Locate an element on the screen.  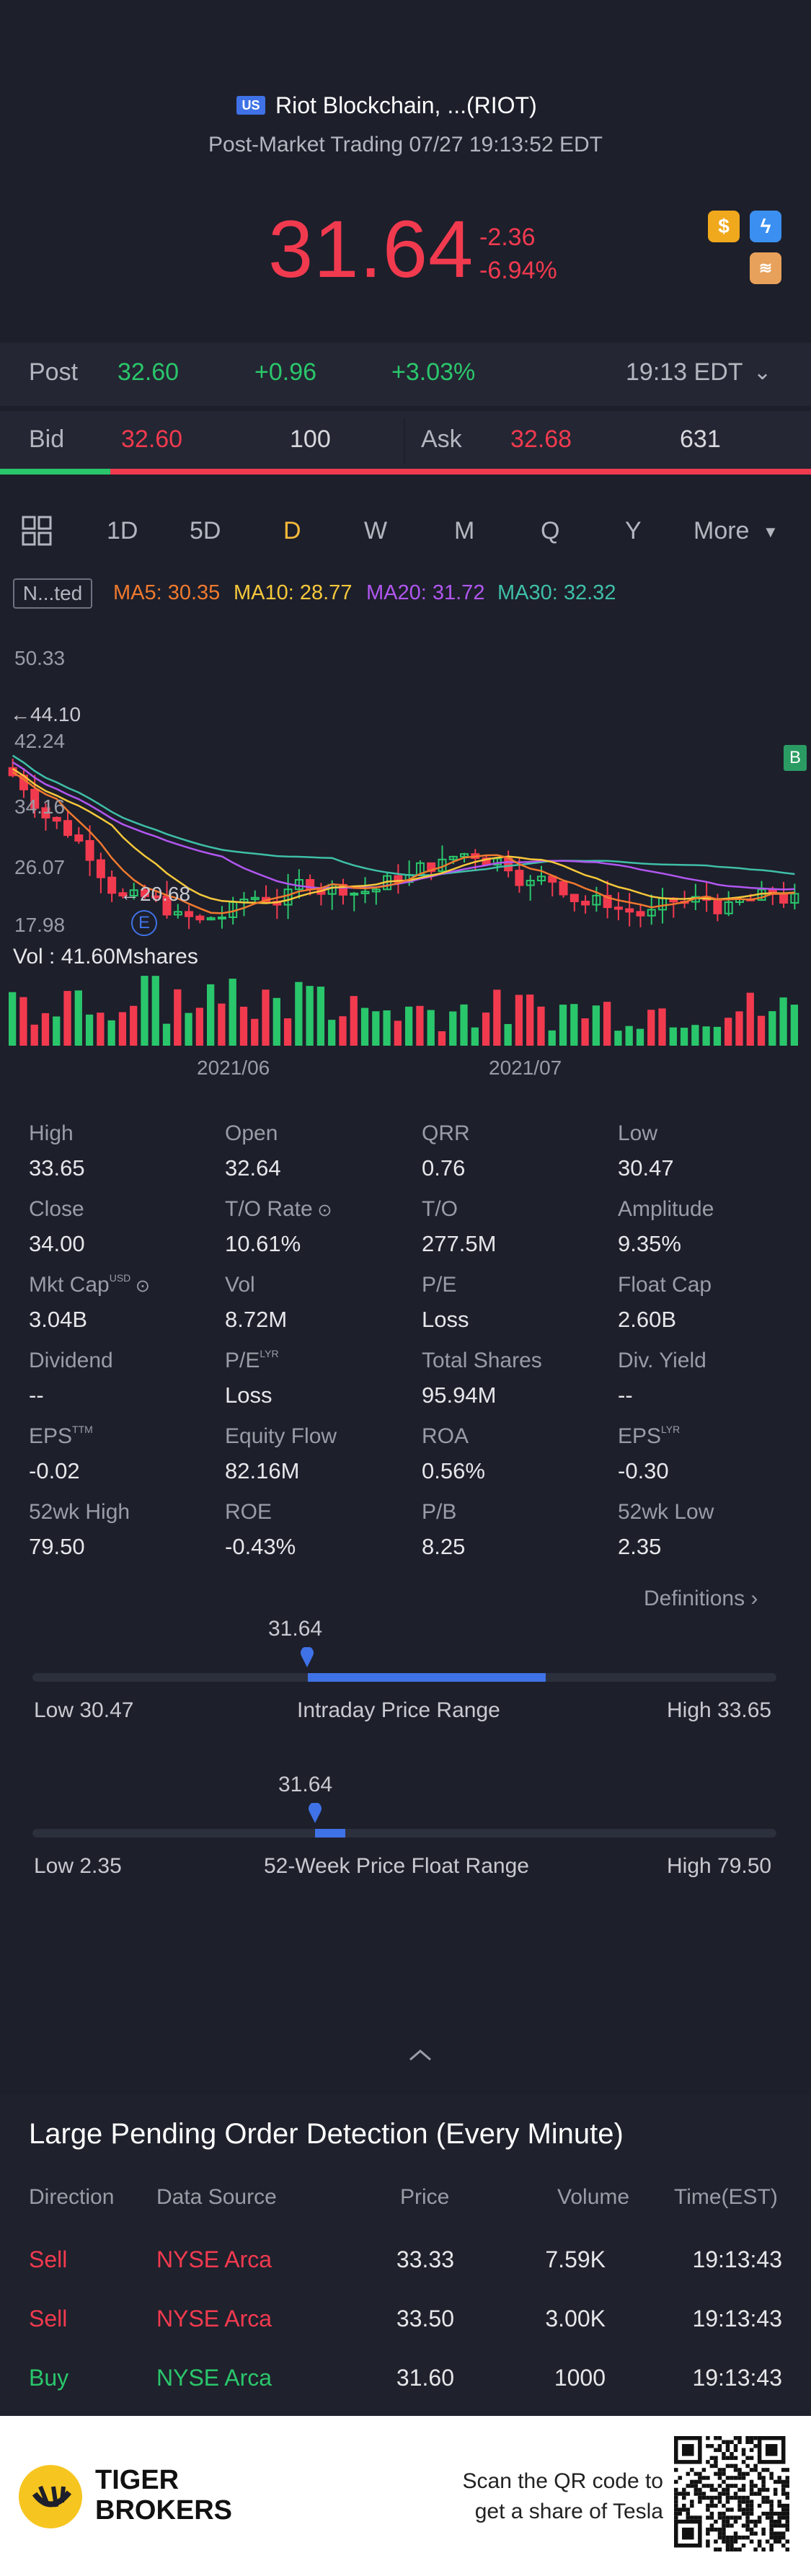
post-market-row: Post 32.60 +0.96 +3.03% 19:13 EDT ⌄ is located at coordinates (405, 374).